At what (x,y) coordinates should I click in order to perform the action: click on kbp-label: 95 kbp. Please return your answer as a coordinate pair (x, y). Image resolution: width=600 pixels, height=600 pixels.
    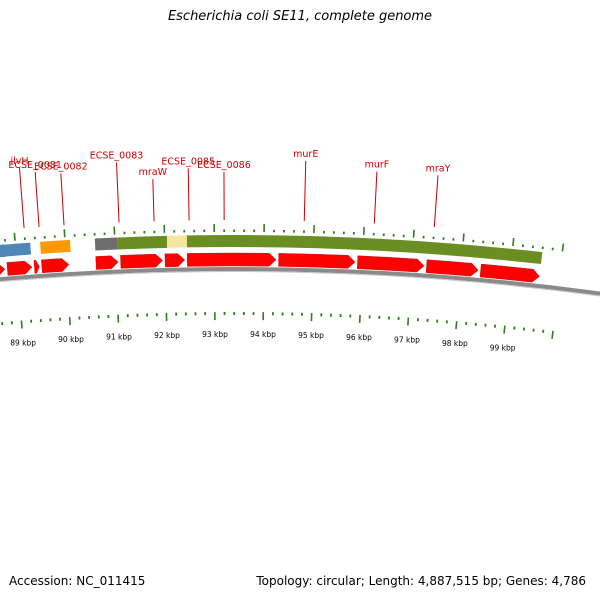
    Looking at the image, I should click on (311, 335).